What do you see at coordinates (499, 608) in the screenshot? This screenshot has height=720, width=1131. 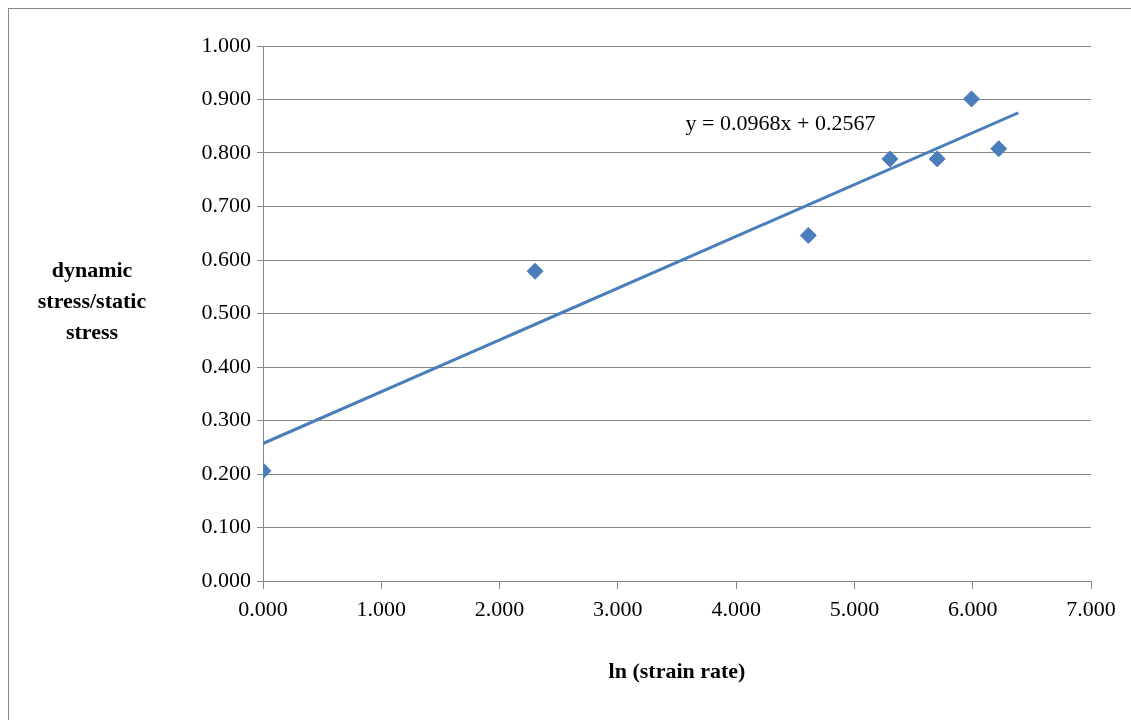 I see `x-tick-label: 2.000` at bounding box center [499, 608].